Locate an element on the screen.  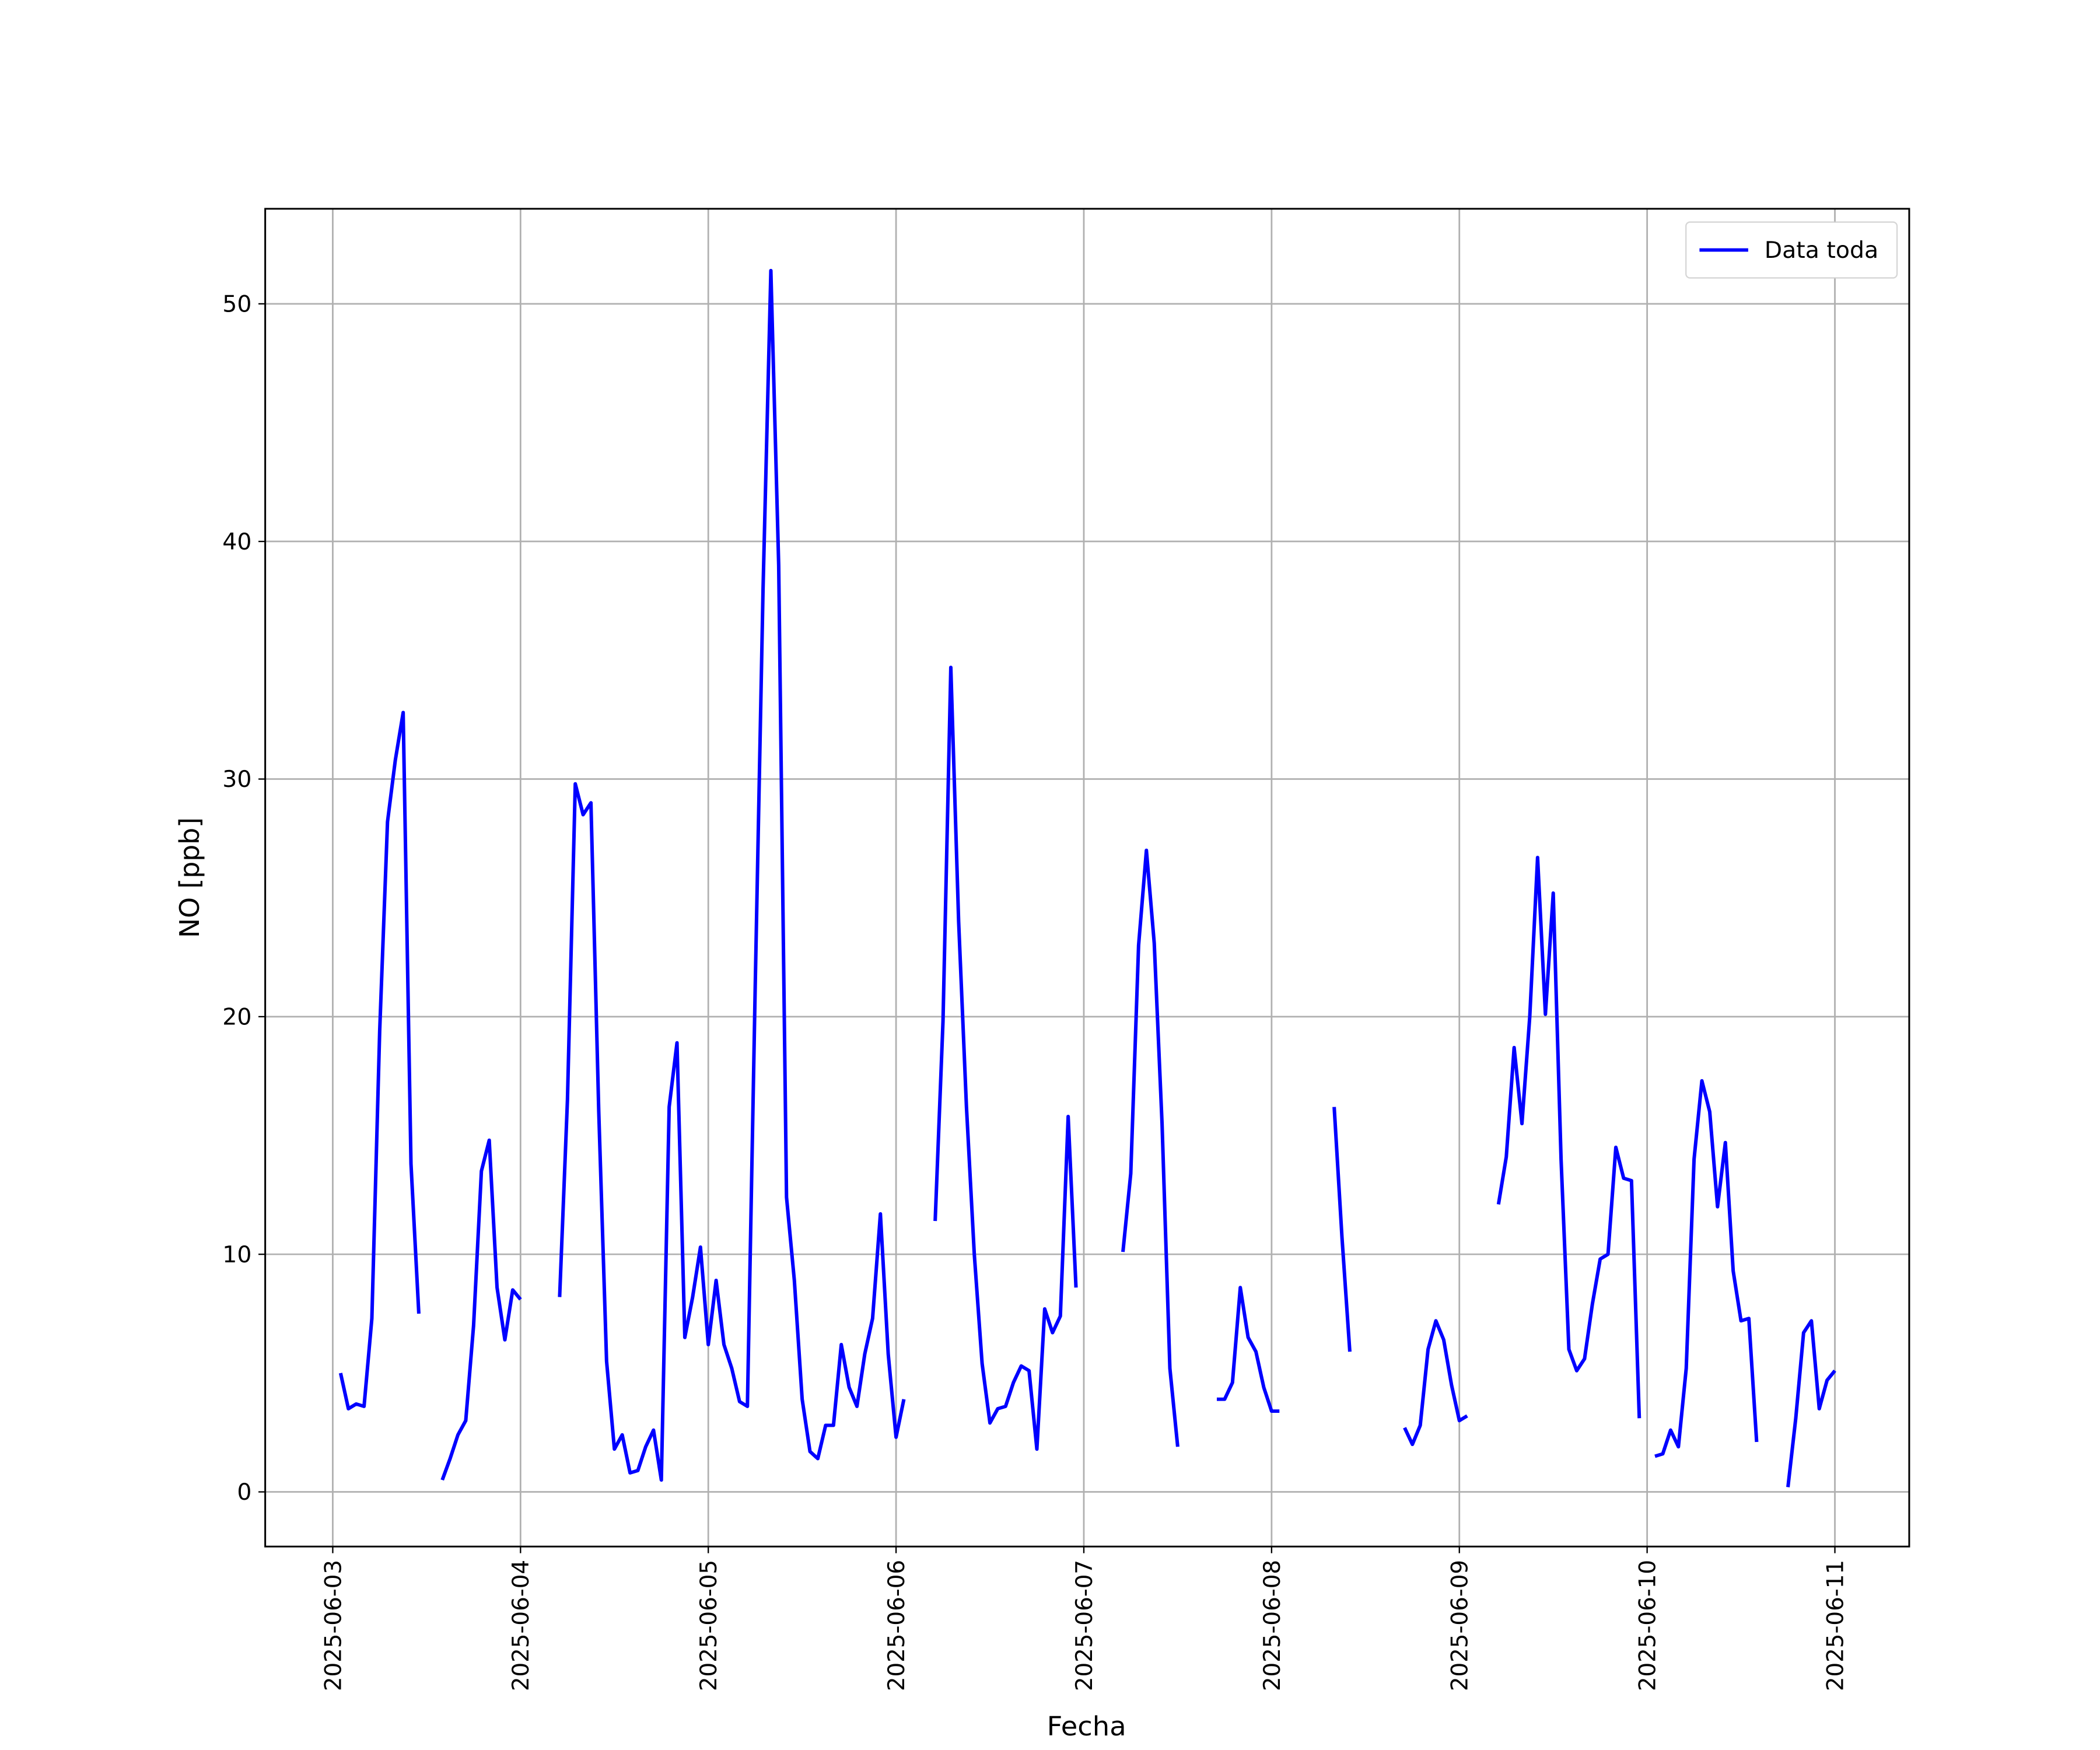
y-tick-label: 50 is located at coordinates (236, 305).